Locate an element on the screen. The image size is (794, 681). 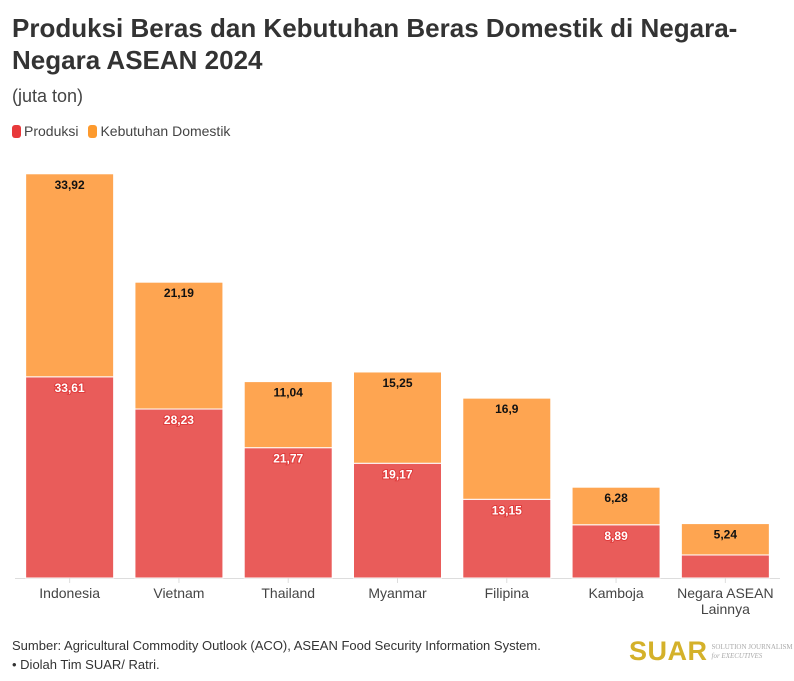
data-label: 5,24 is located at coordinates (726, 535).